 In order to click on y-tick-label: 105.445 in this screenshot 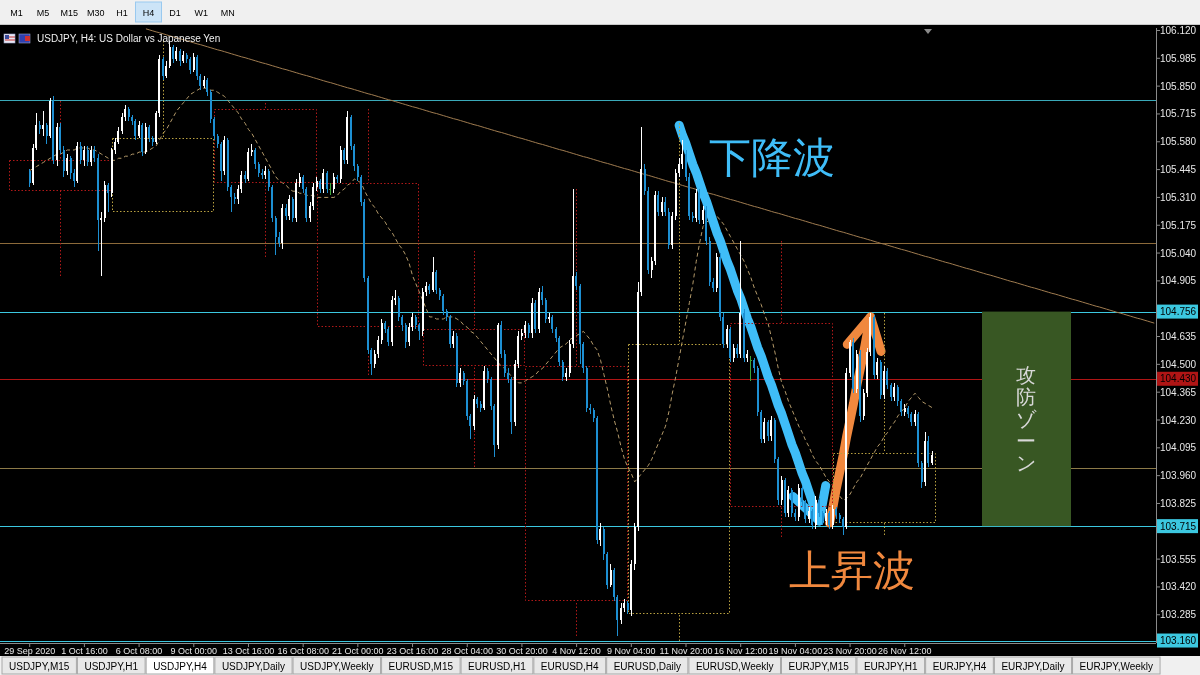, I will do `click(1178, 170)`.